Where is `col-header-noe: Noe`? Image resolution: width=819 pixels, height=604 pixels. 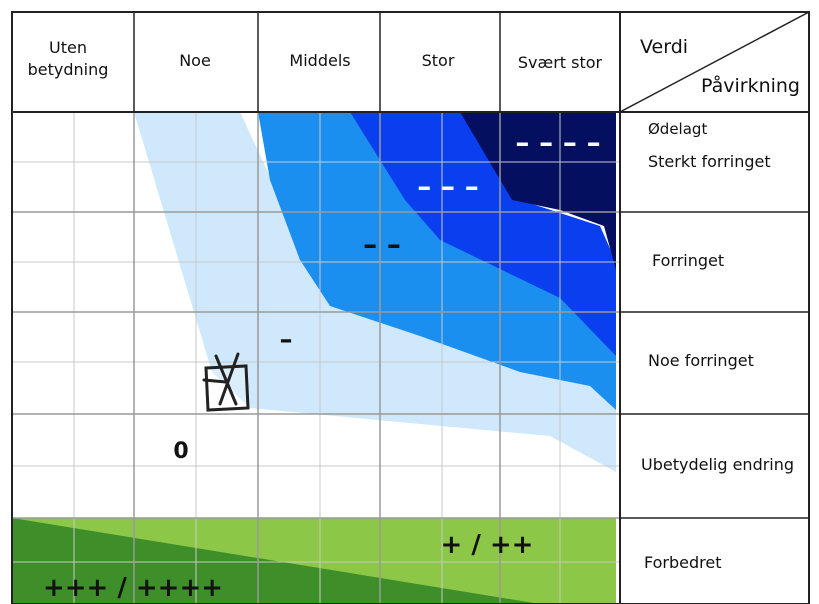 col-header-noe: Noe is located at coordinates (195, 60).